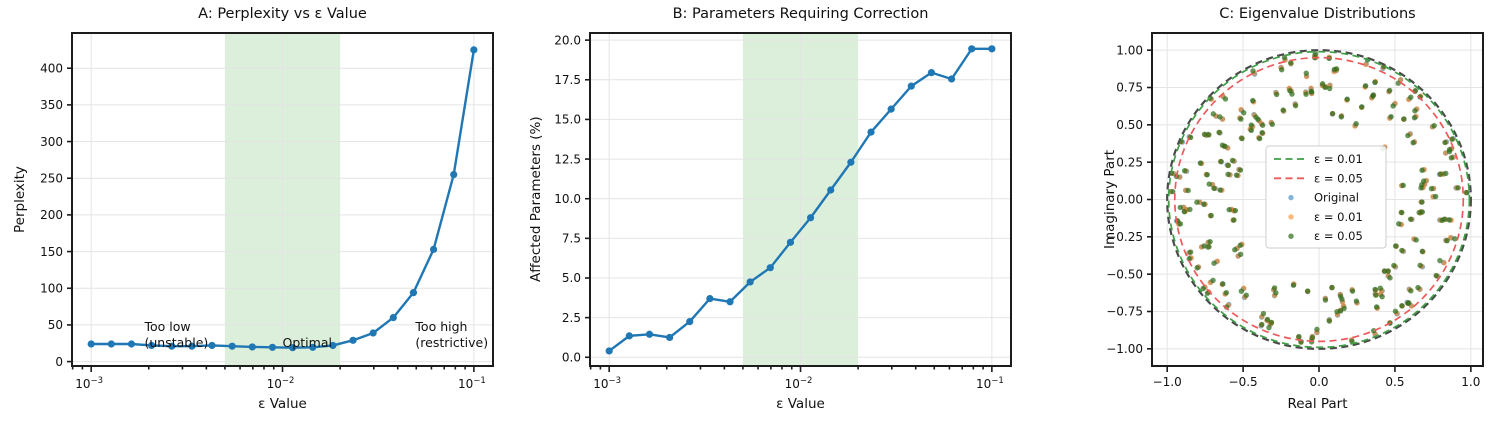  What do you see at coordinates (567, 80) in the screenshot?
I see `y-tick-label: 17.5` at bounding box center [567, 80].